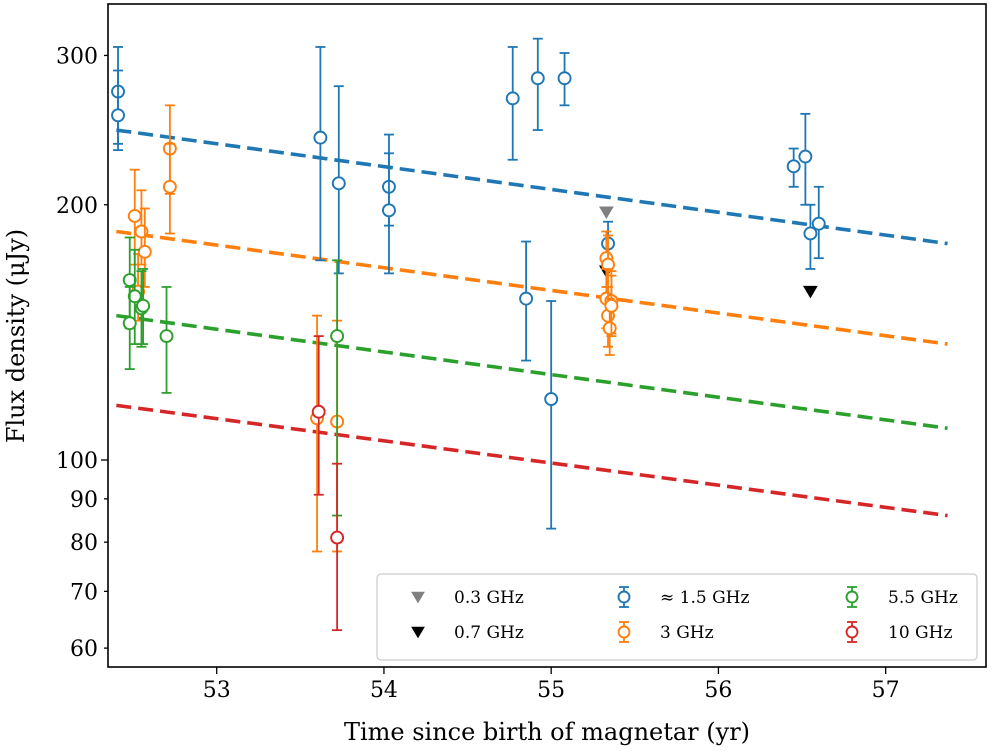 Image resolution: width=1000 pixels, height=752 pixels. Describe the element at coordinates (82, 353) in the screenshot. I see `y-axis: 60 70 80 90 100 200 300` at that location.